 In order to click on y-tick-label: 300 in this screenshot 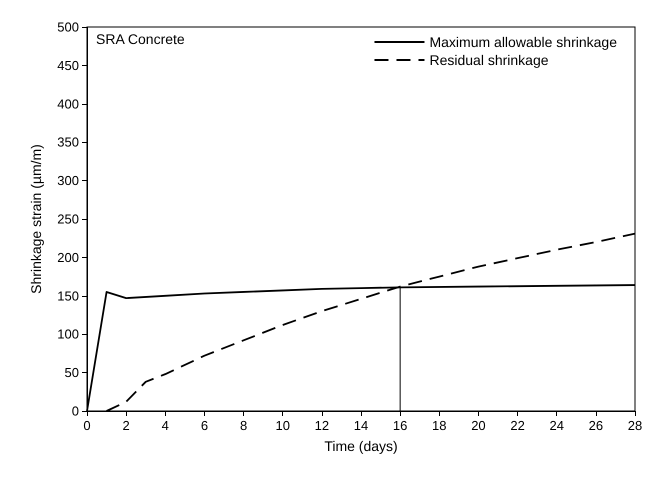, I will do `click(68, 180)`.